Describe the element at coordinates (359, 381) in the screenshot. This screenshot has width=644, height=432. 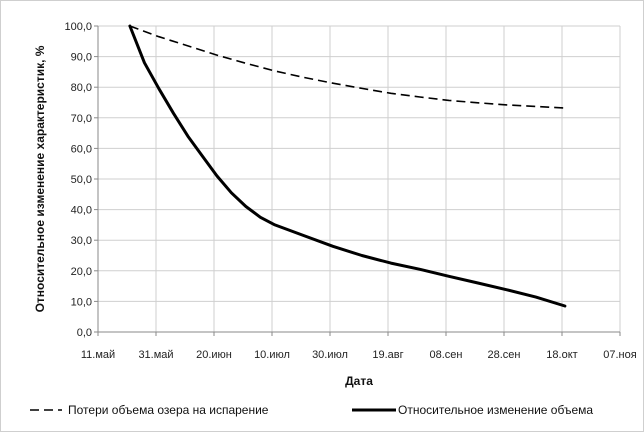
I see `x-axis-title: Дата` at that location.